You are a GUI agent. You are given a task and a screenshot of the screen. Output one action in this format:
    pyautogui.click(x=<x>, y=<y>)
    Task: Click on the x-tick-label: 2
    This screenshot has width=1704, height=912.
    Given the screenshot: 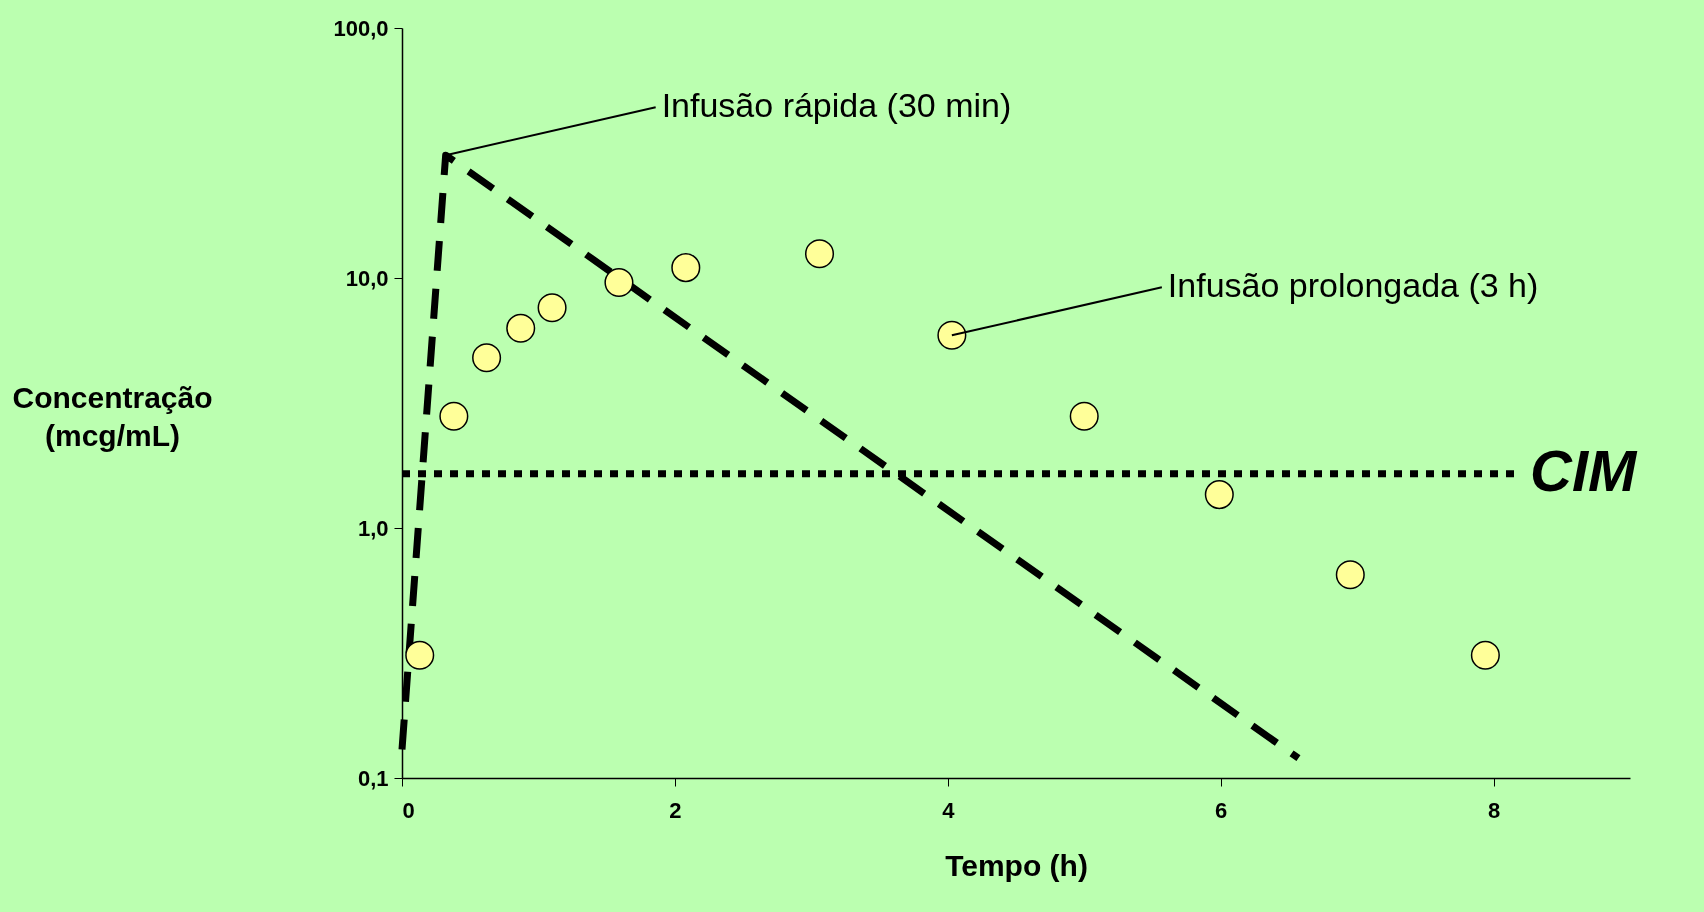 What is the action you would take?
    pyautogui.click(x=675, y=810)
    